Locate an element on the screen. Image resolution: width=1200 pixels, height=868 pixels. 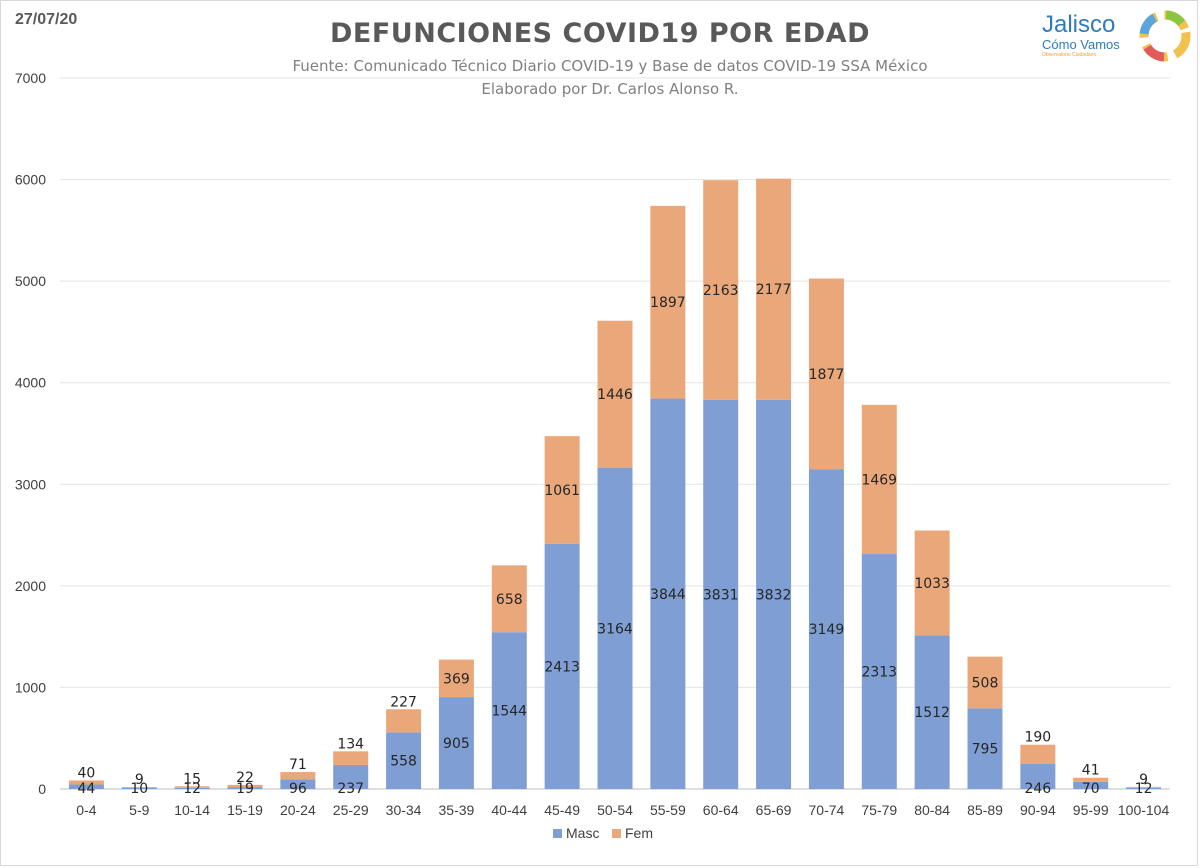
x-category-label: 100-104 is located at coordinates (1144, 810).